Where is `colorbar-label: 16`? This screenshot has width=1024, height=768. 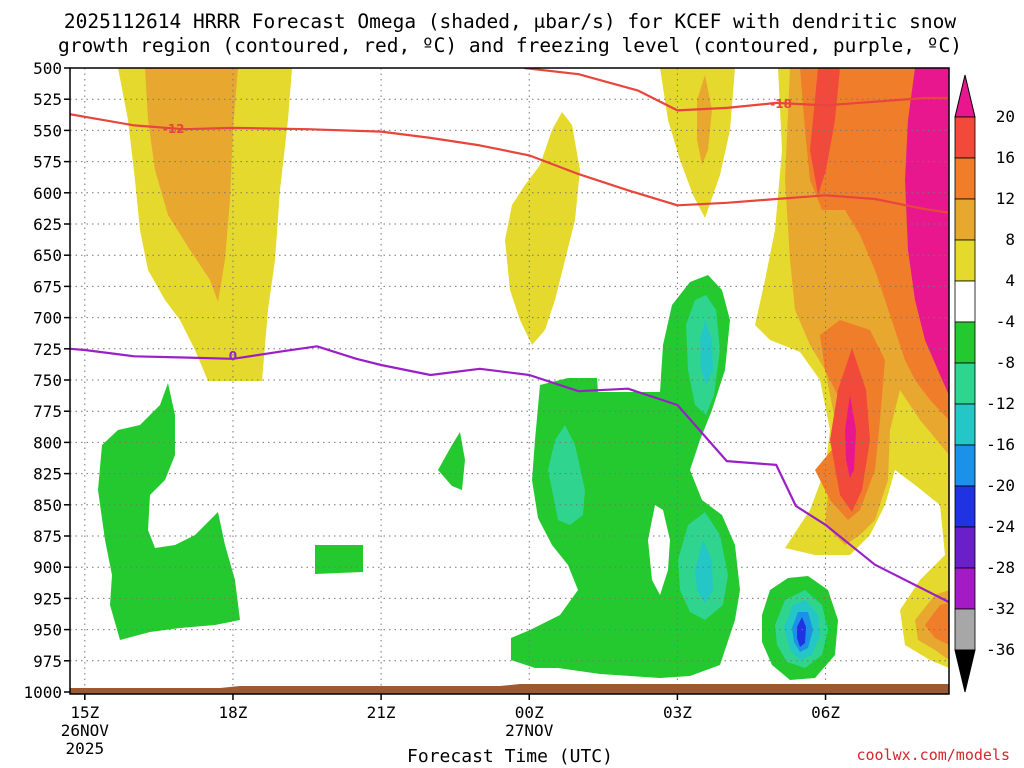 colorbar-label: 16 is located at coordinates (1005, 157).